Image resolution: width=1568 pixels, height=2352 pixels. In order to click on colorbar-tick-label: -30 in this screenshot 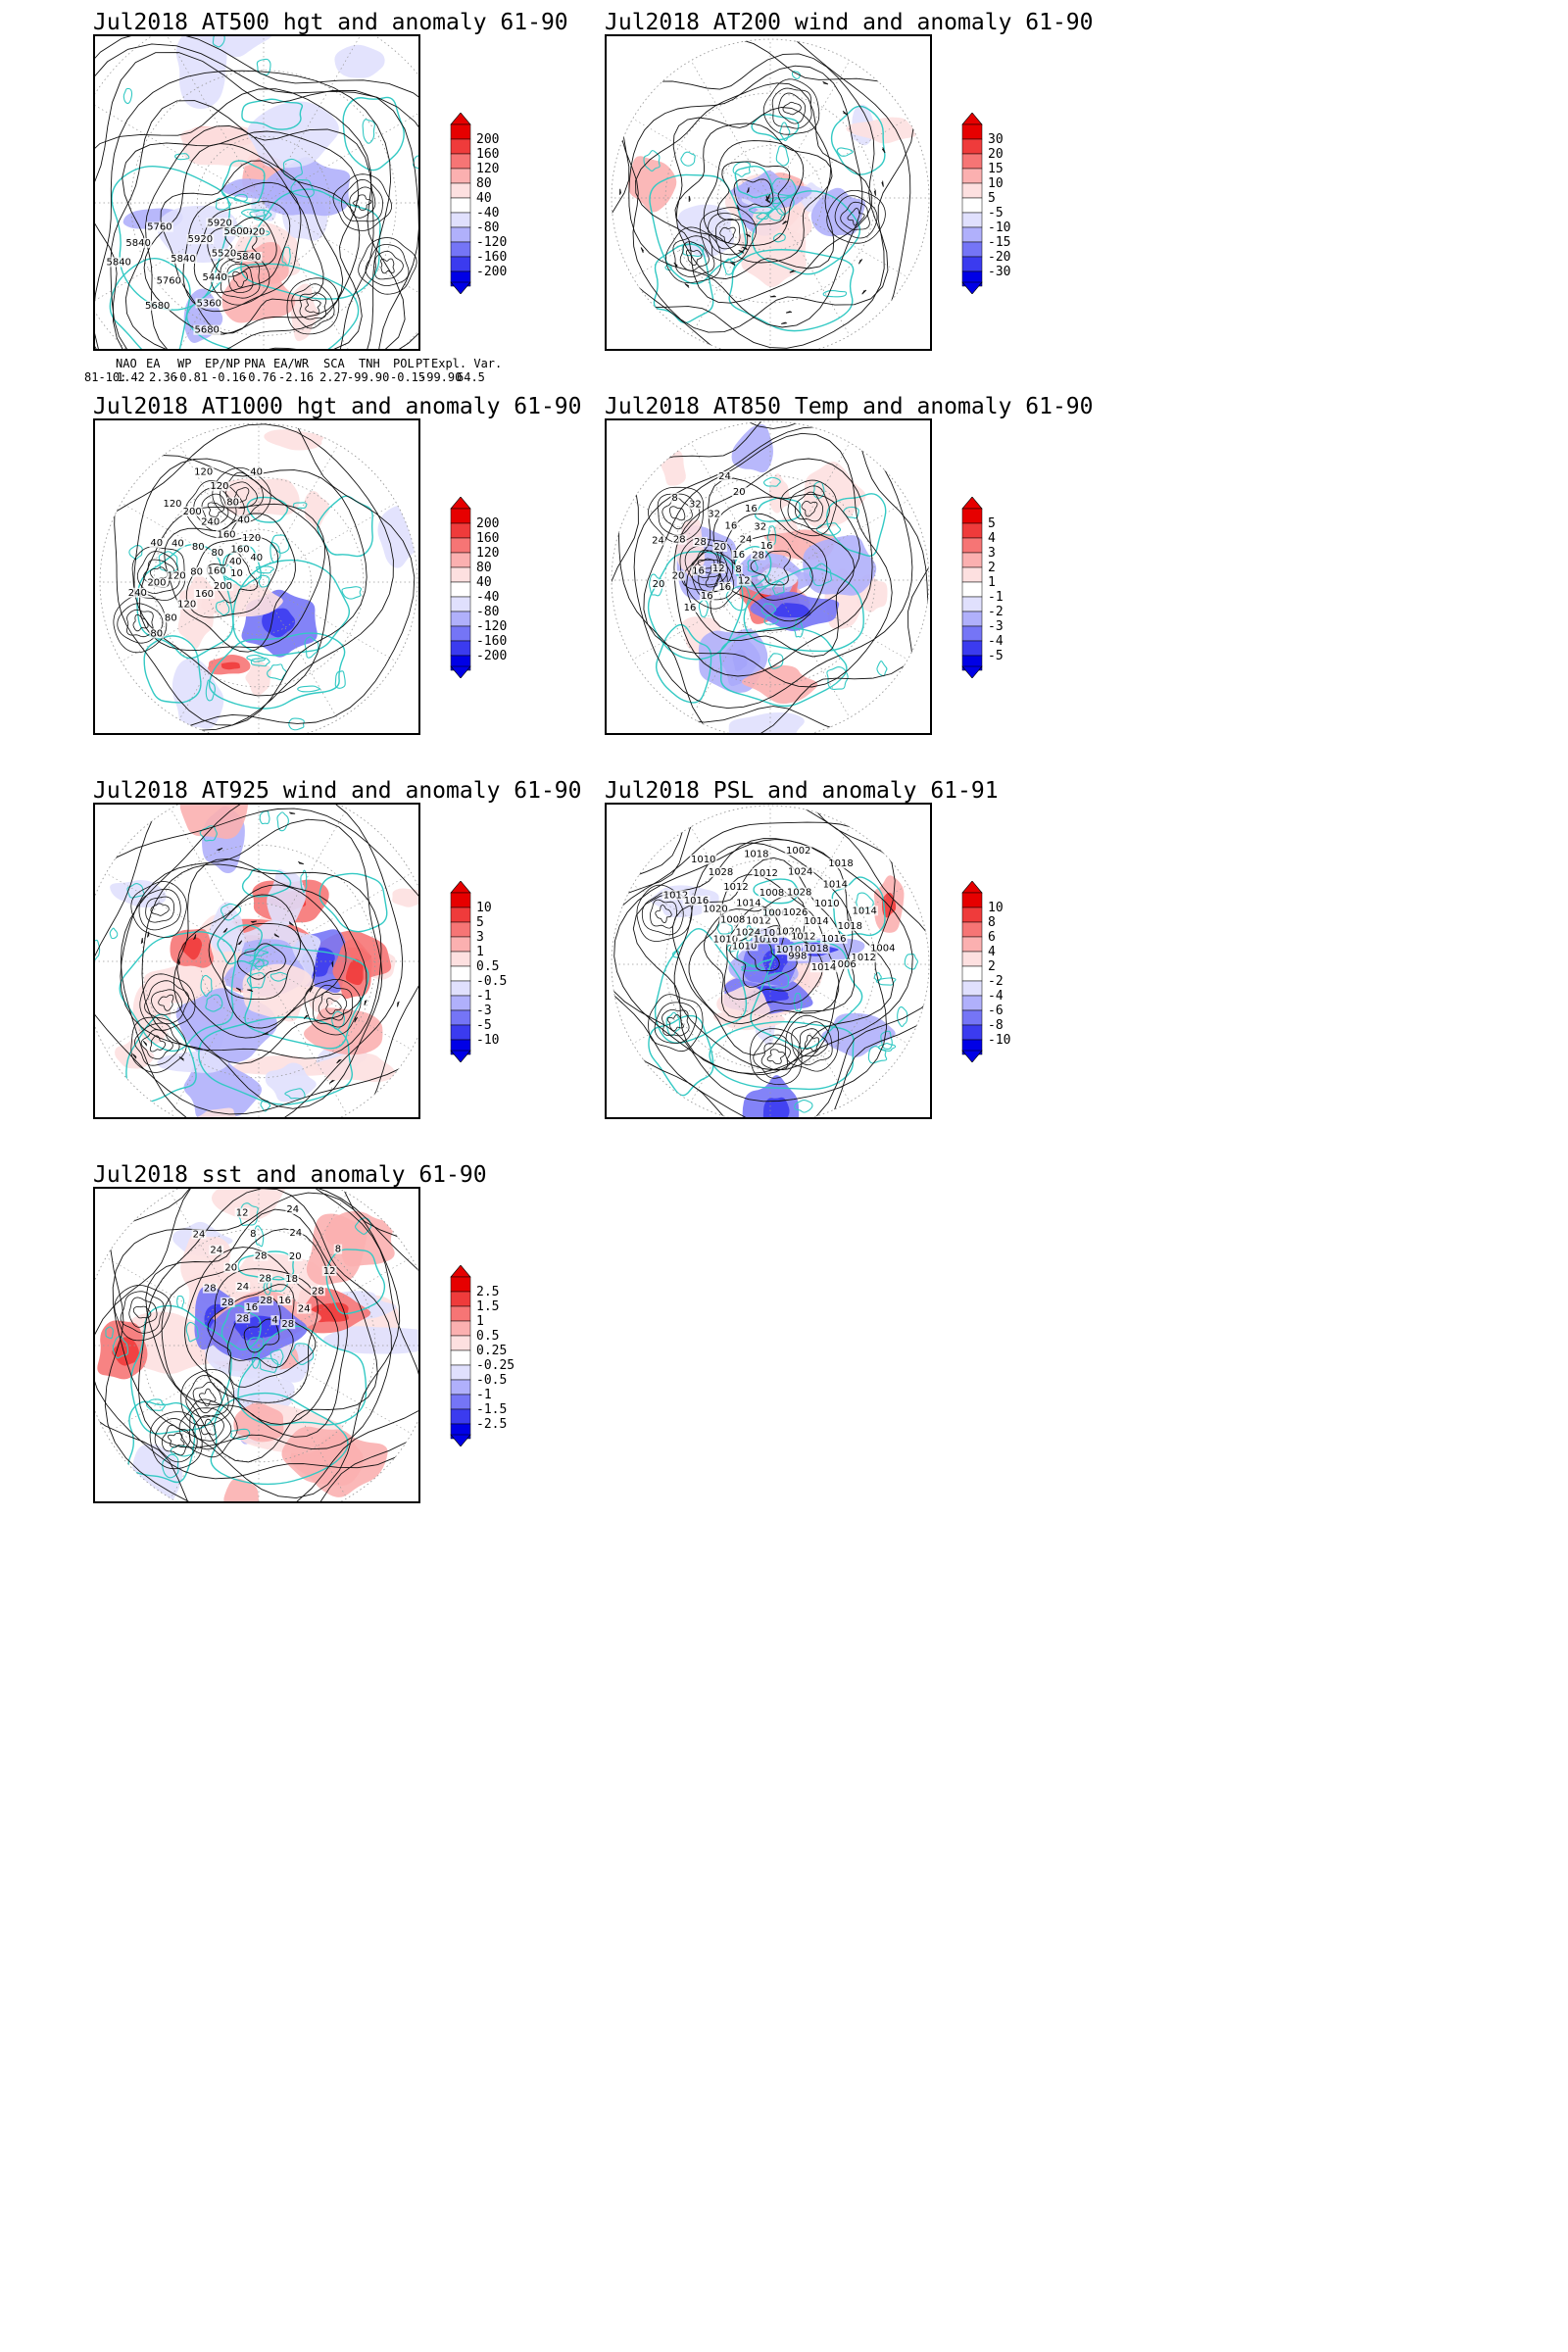, I will do `click(999, 272)`.